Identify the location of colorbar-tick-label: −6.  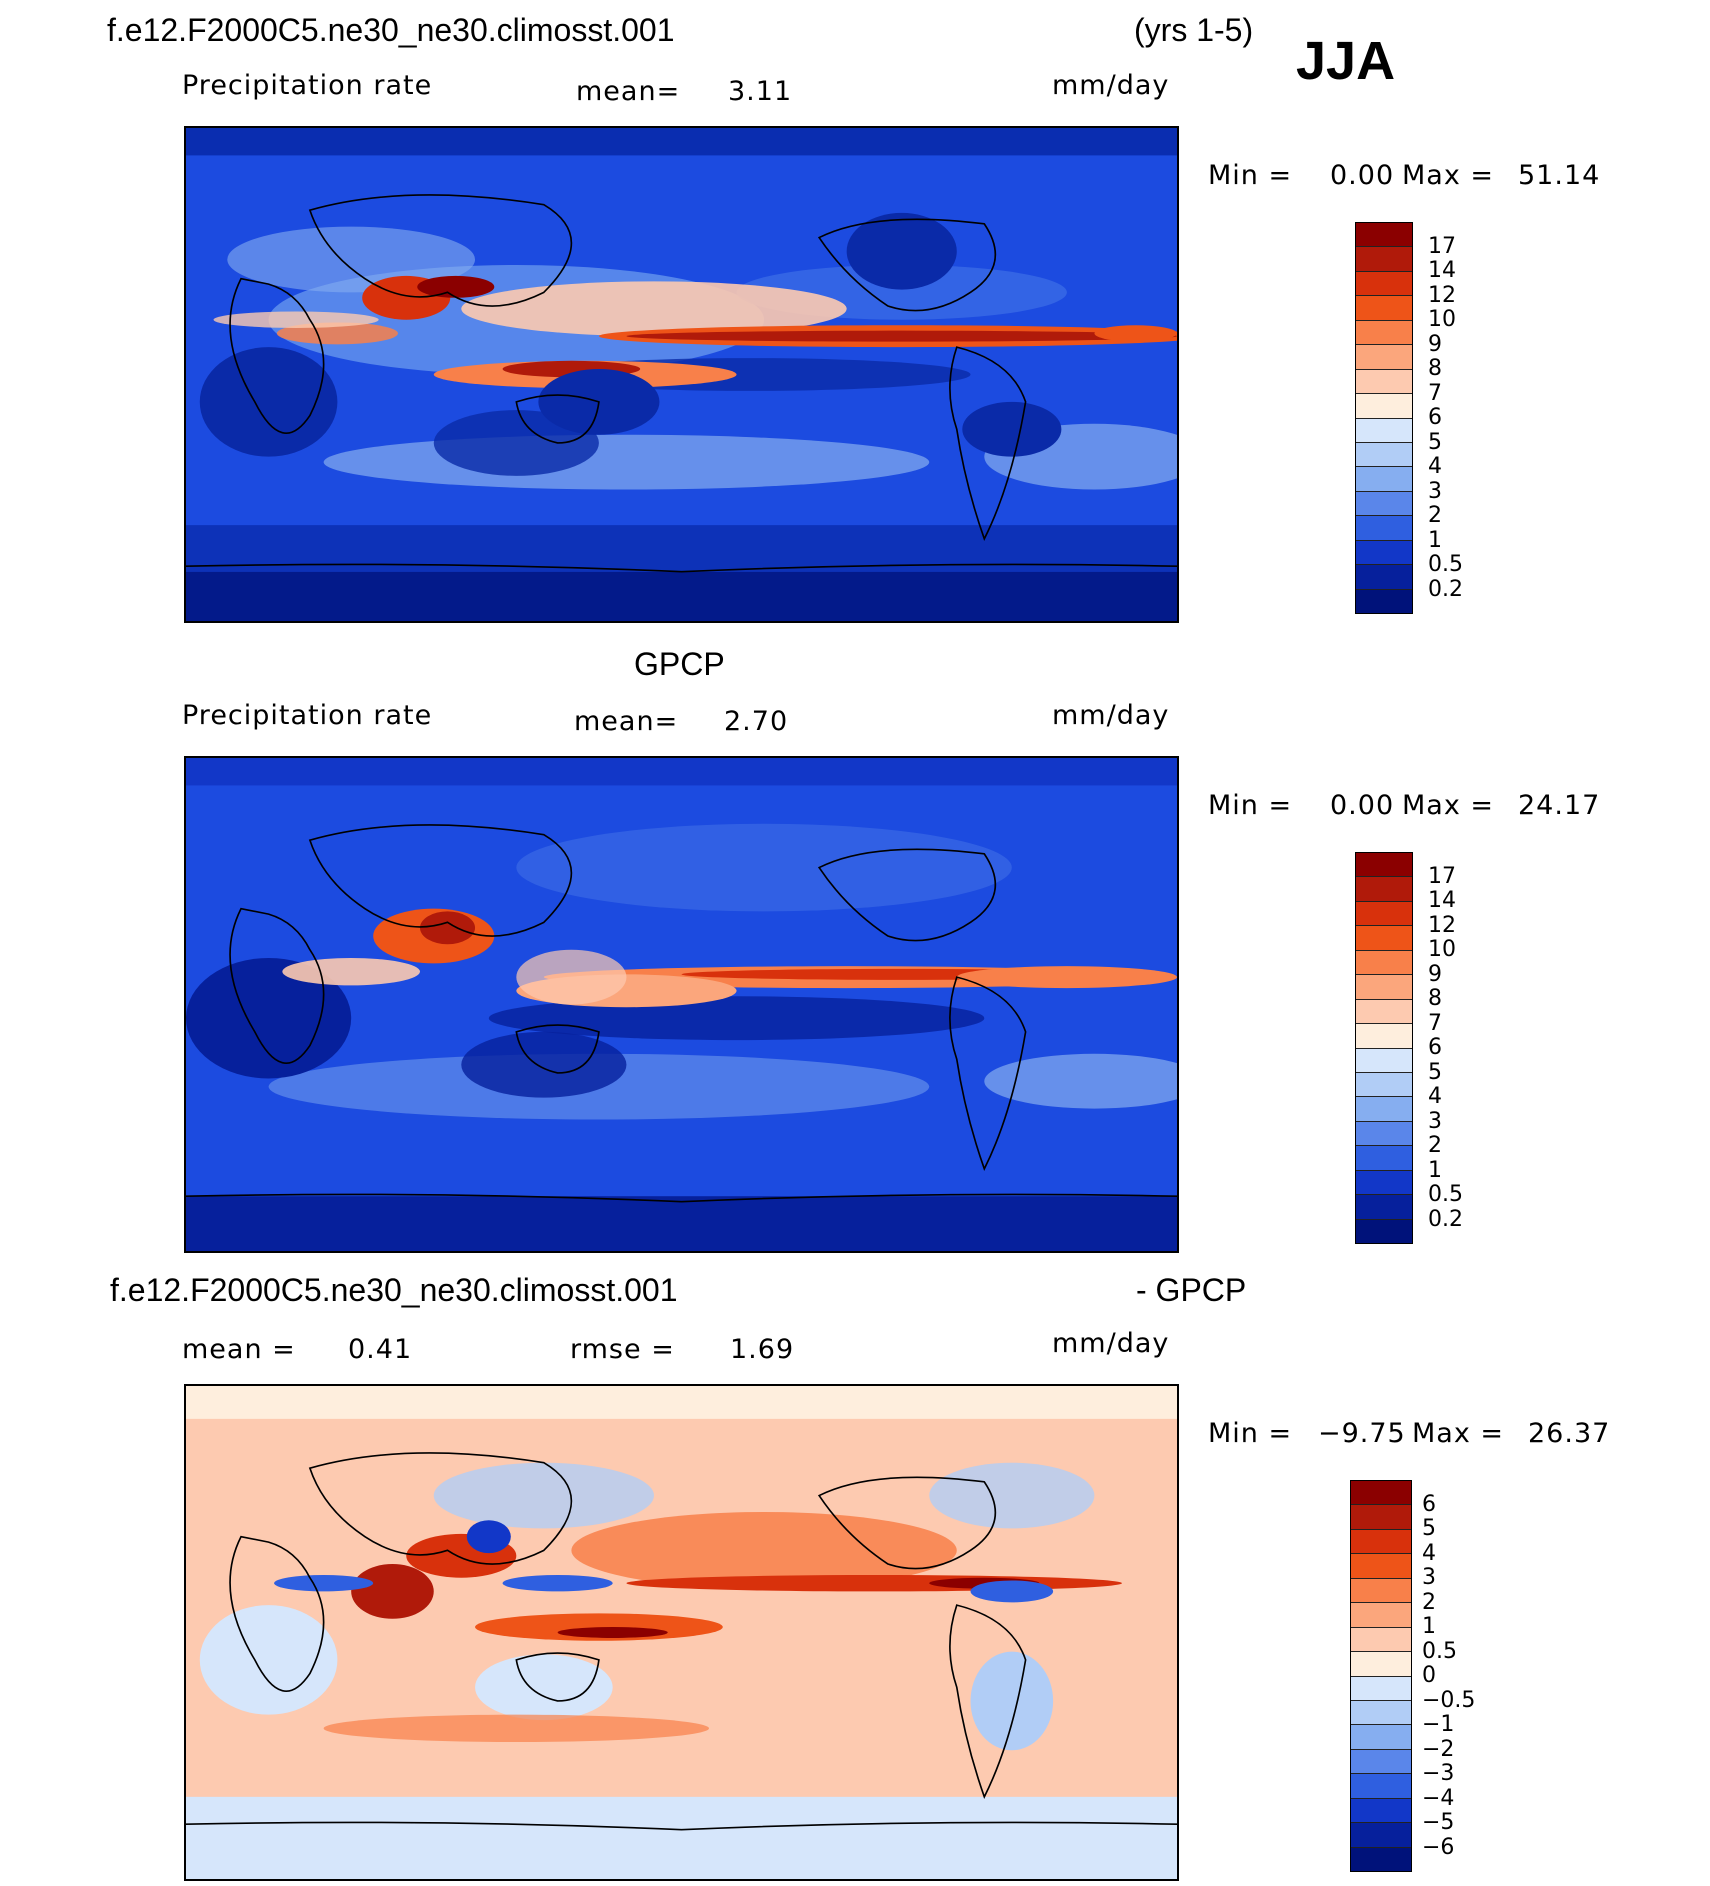
(1438, 1847).